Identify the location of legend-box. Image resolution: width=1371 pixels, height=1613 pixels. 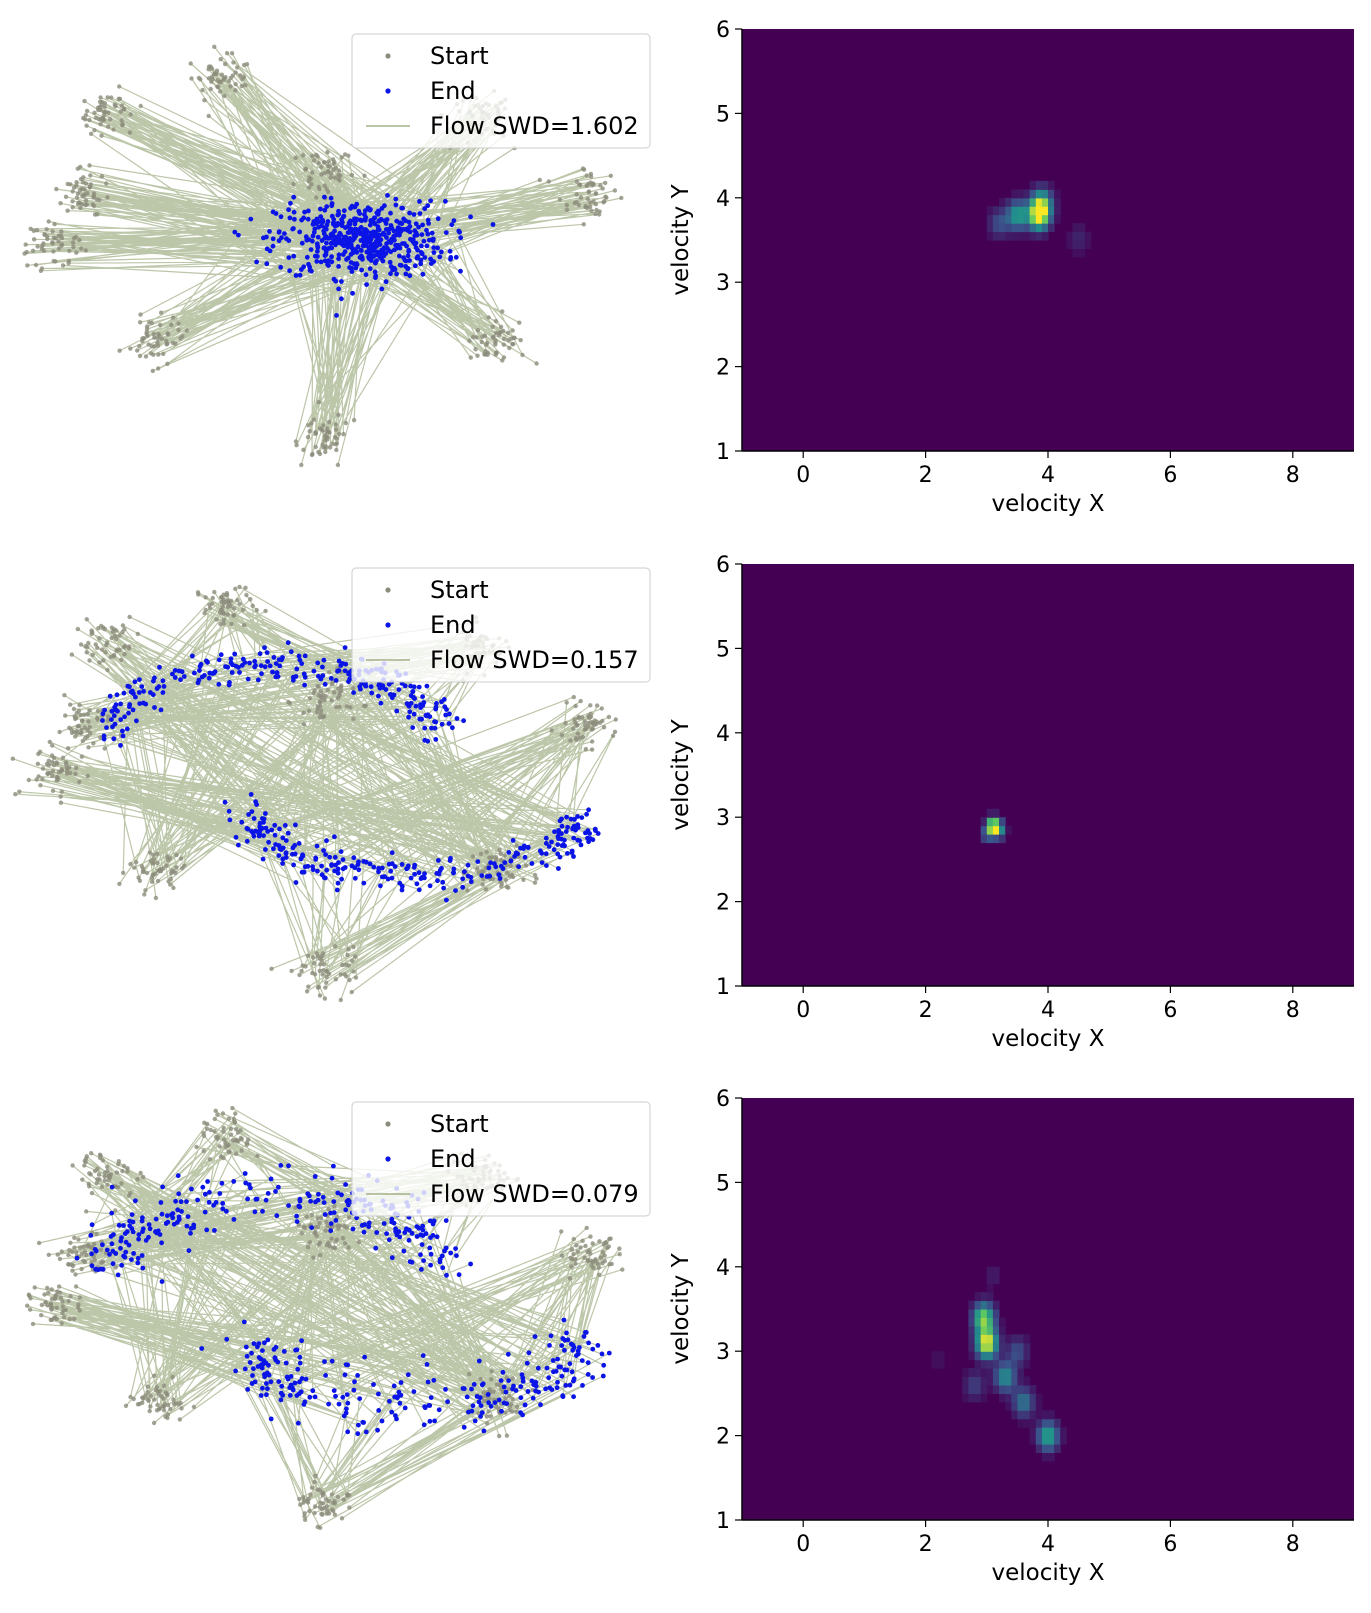
(501, 1159).